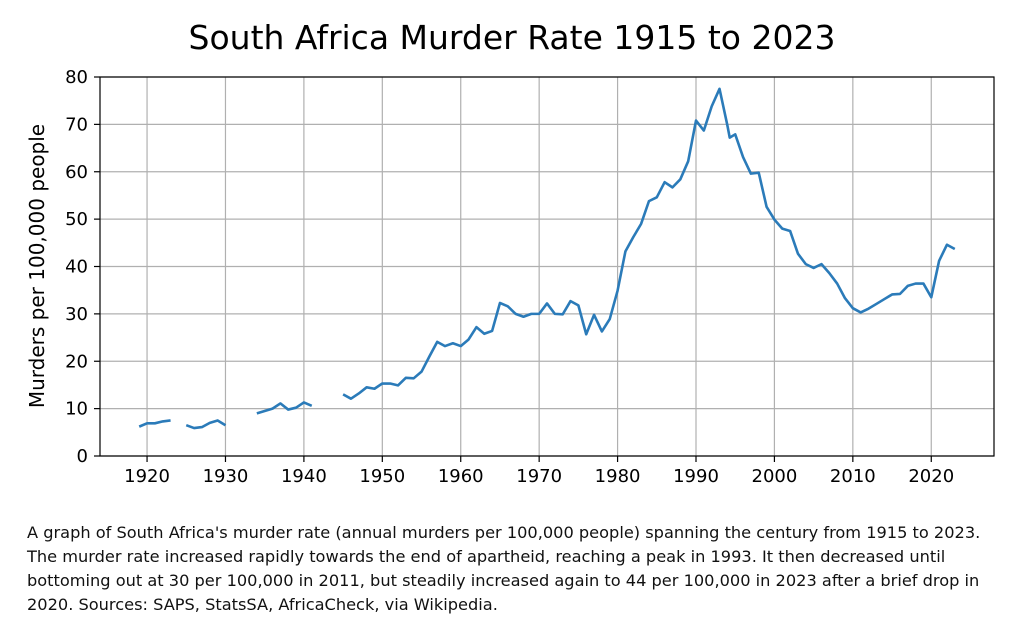  I want to click on x-tick-label: 1980, so click(618, 476).